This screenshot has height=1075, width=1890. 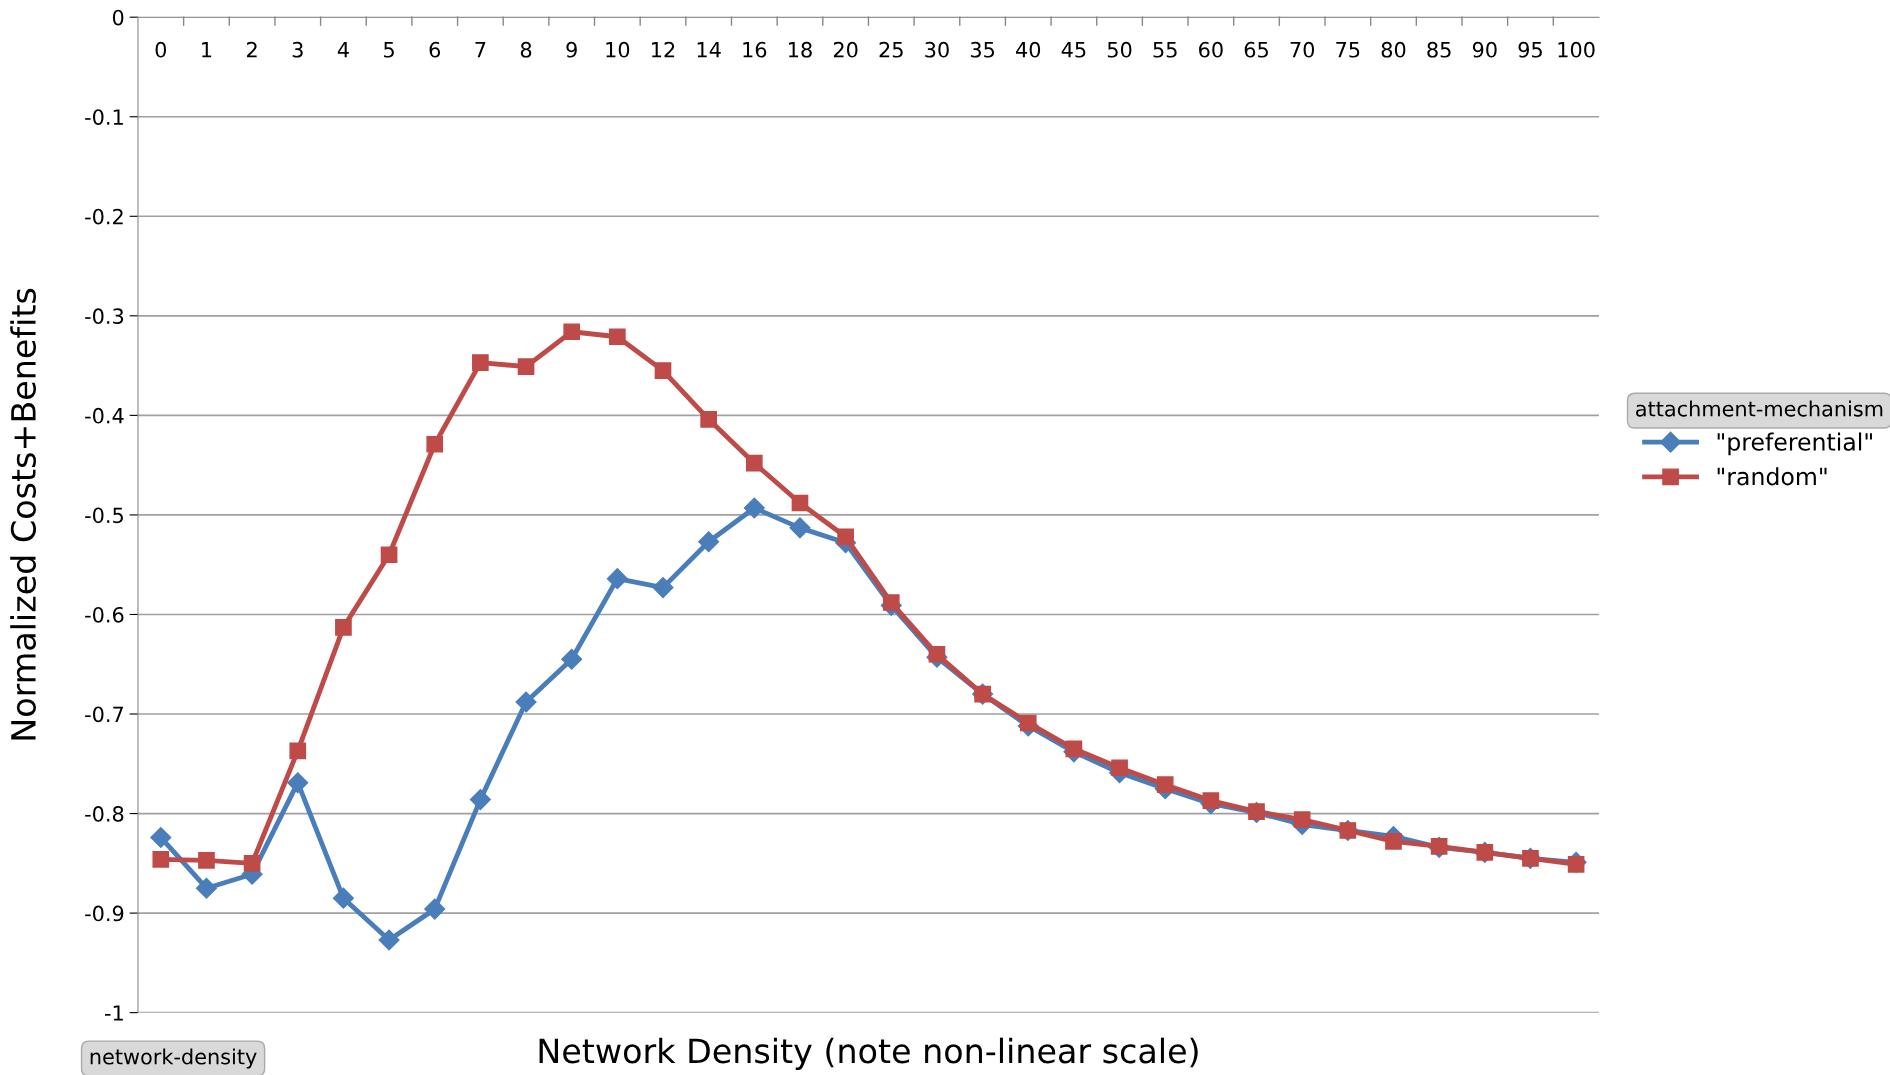 What do you see at coordinates (1772, 476) in the screenshot?
I see `legend-label: "random"` at bounding box center [1772, 476].